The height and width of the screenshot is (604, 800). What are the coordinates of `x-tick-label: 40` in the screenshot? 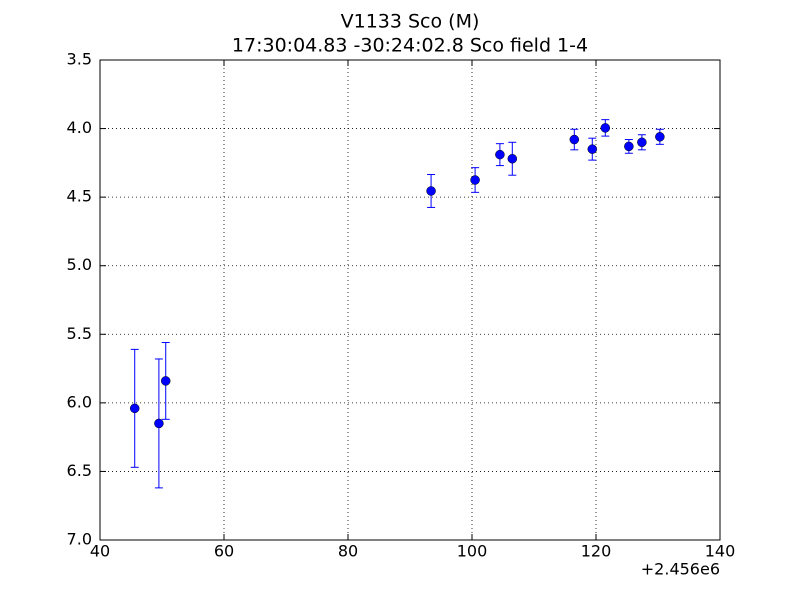 It's located at (100, 551).